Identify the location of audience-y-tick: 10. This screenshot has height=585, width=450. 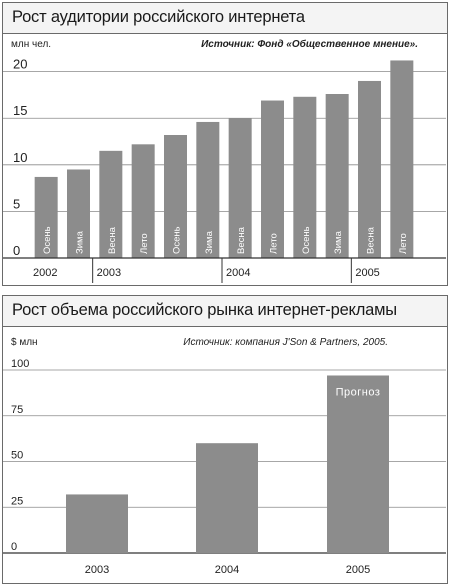
(20, 157).